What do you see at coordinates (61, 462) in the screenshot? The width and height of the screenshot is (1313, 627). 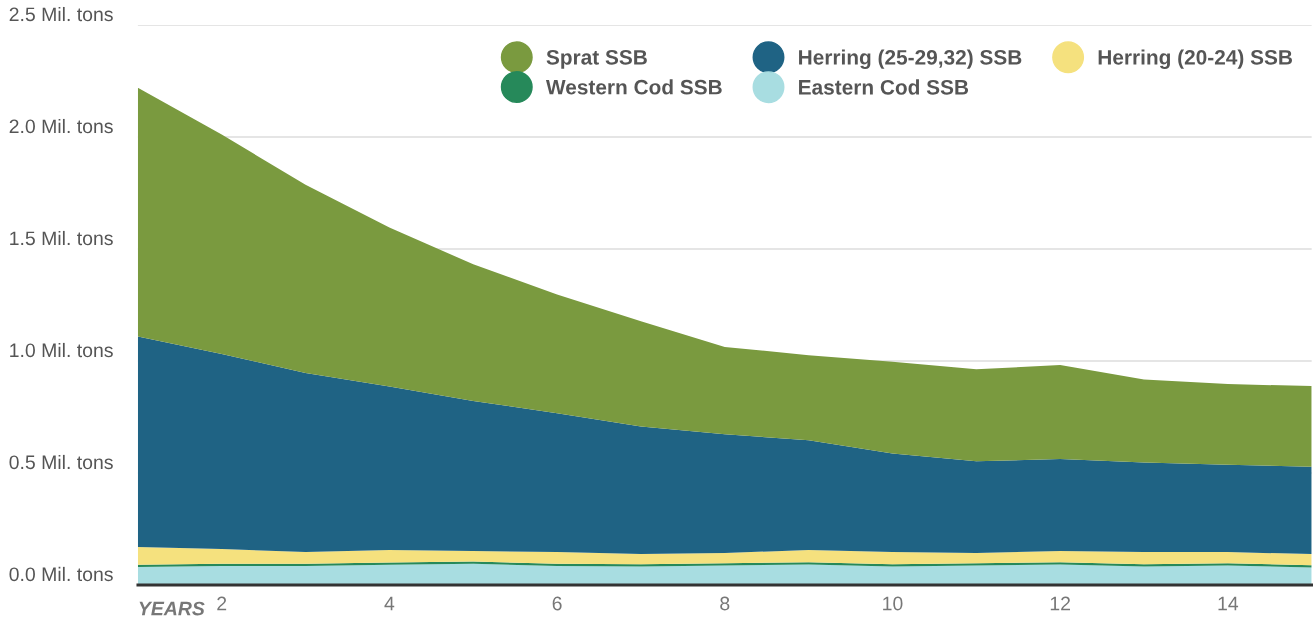 I see `y-tick-label: 0.5 Mil. tons` at bounding box center [61, 462].